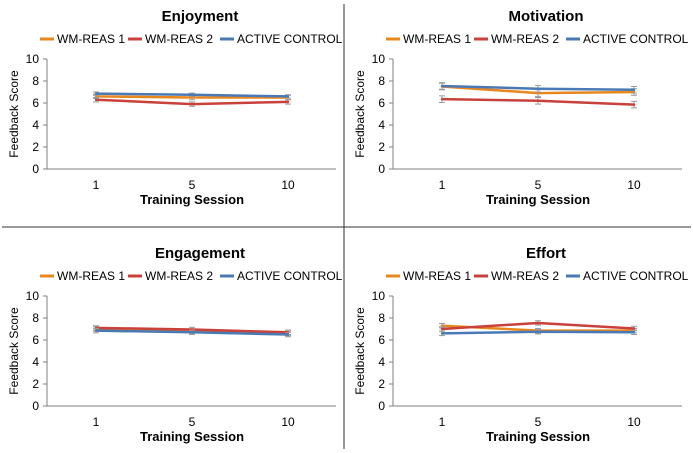 The image size is (693, 453). What do you see at coordinates (200, 253) in the screenshot?
I see `chart-title: Engagement` at bounding box center [200, 253].